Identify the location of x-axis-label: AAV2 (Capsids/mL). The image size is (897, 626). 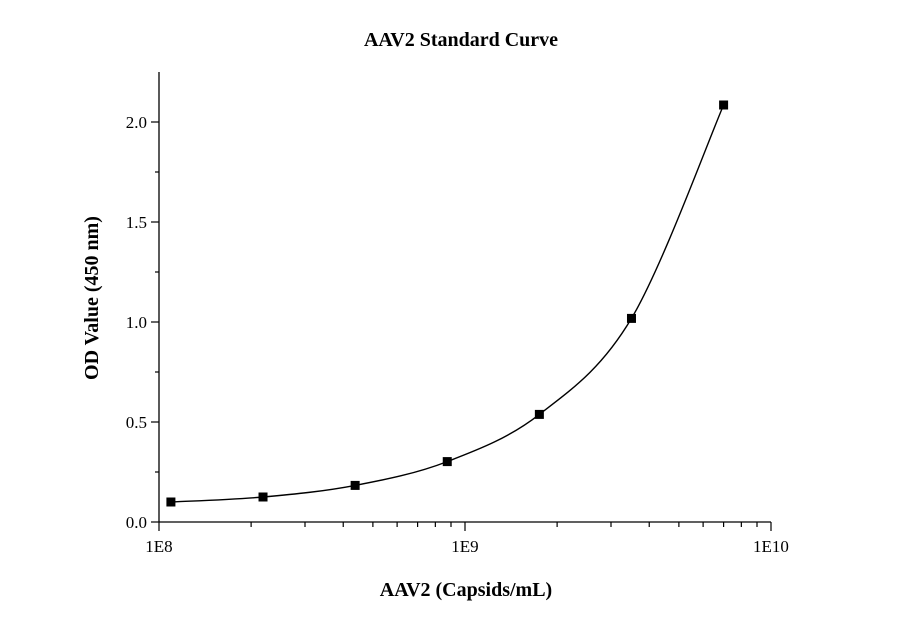
(466, 590).